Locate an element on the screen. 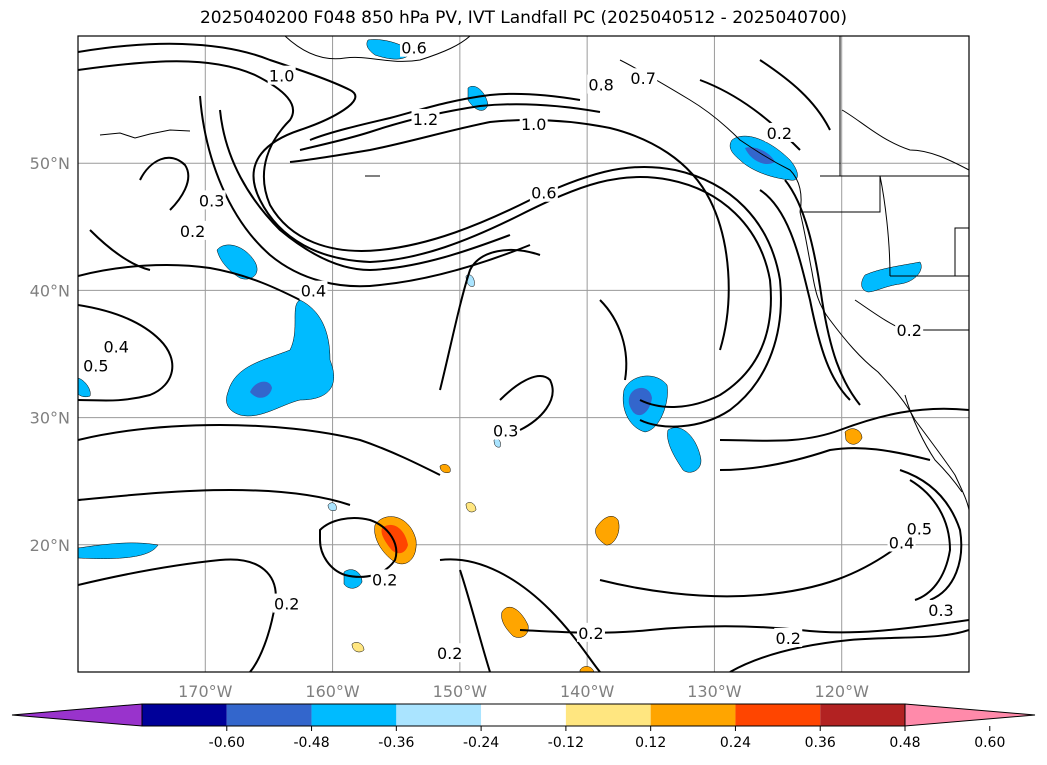  colorbar-tick-label: -0.60 is located at coordinates (227, 743).